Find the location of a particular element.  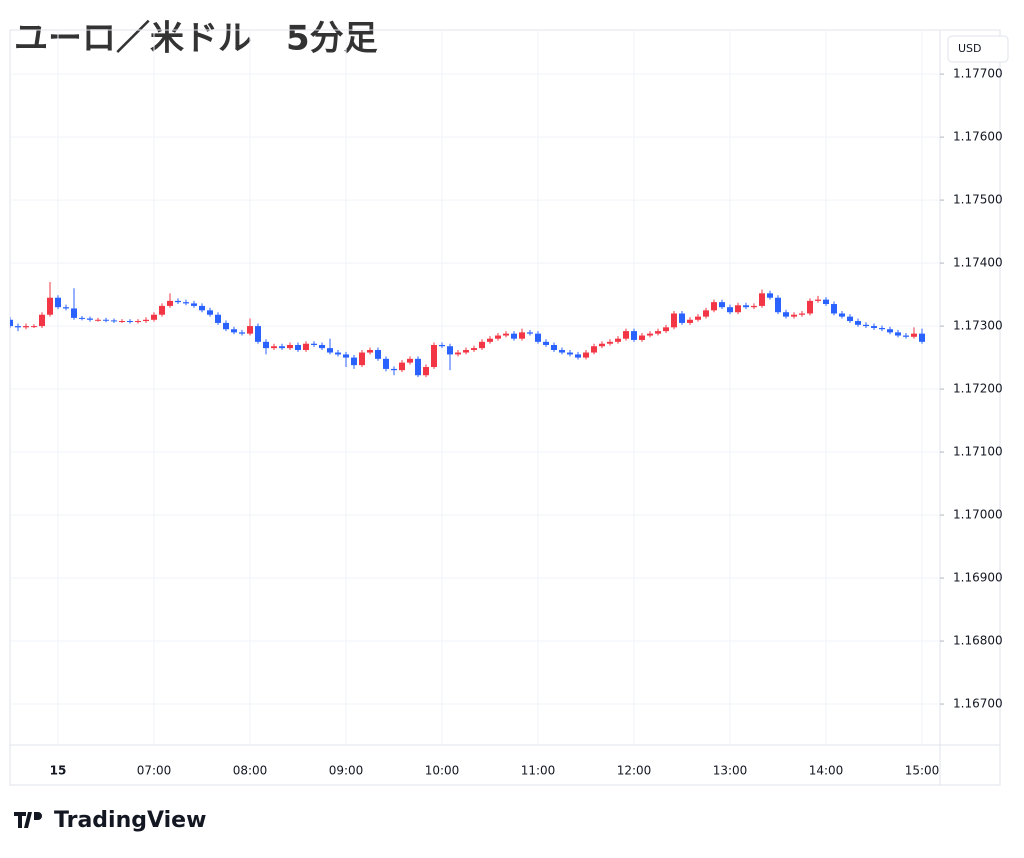

currency-box is located at coordinates (978, 49).